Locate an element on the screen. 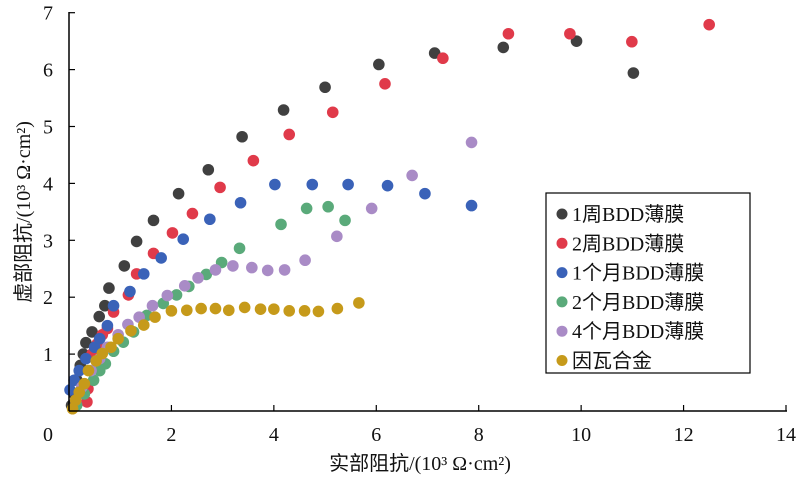 The width and height of the screenshot is (800, 479). x-tick-label: 2 is located at coordinates (171, 435).